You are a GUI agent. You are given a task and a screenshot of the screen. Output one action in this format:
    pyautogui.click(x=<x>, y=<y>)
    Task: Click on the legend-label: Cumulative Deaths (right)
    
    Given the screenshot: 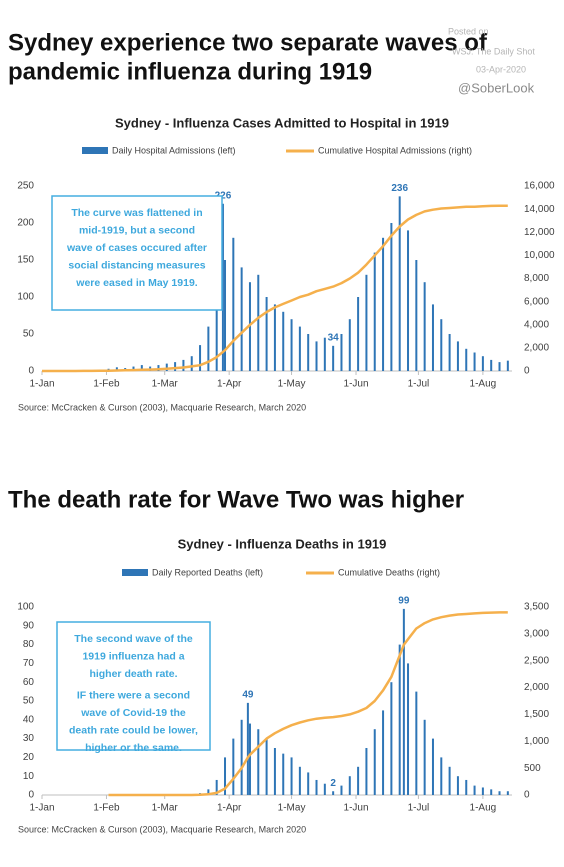 What is the action you would take?
    pyautogui.click(x=389, y=572)
    